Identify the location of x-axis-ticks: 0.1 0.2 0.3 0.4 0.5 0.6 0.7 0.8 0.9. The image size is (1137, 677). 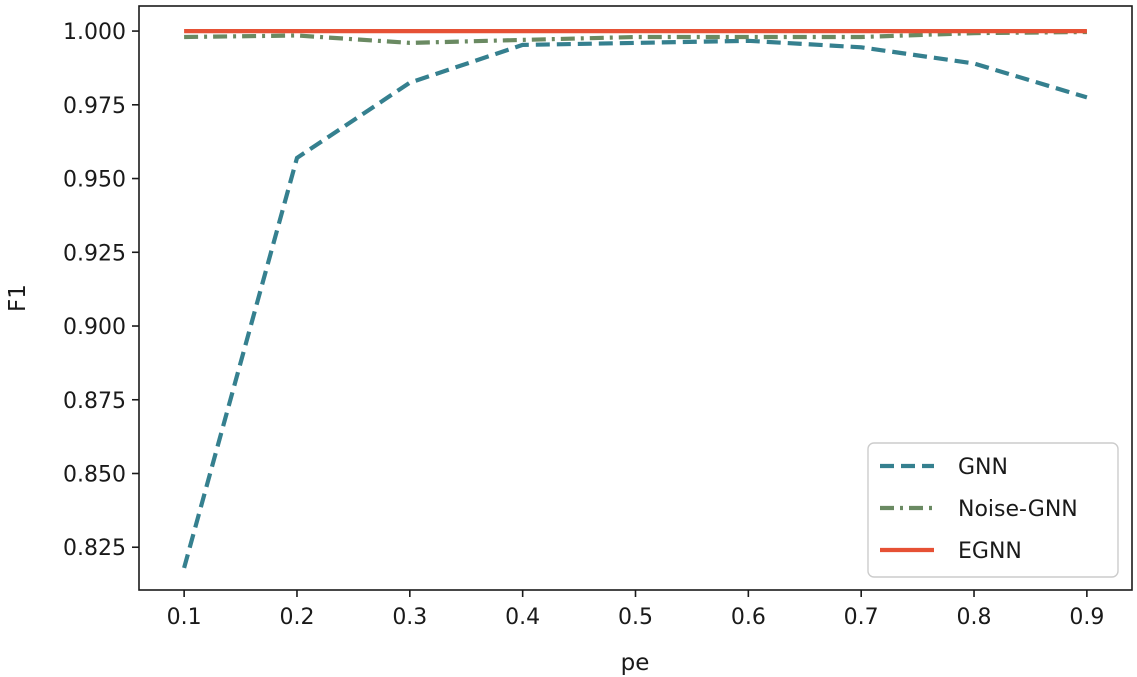
(635, 610).